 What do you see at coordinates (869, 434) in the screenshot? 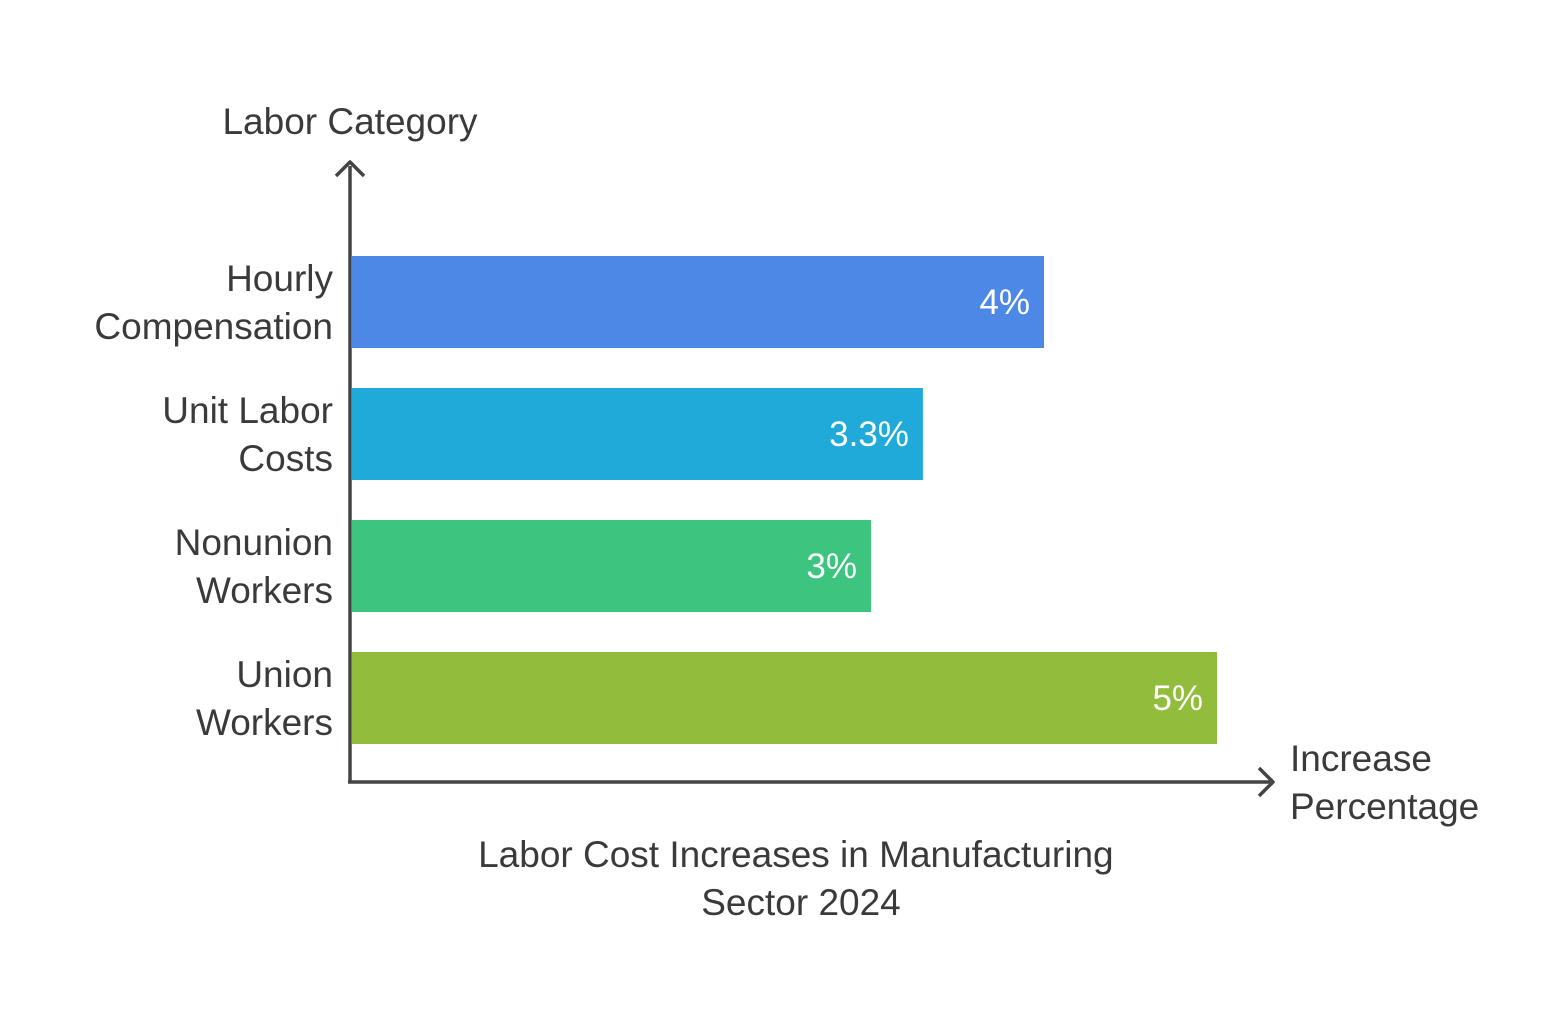
I see `bar-value-label-1: 3.3%` at bounding box center [869, 434].